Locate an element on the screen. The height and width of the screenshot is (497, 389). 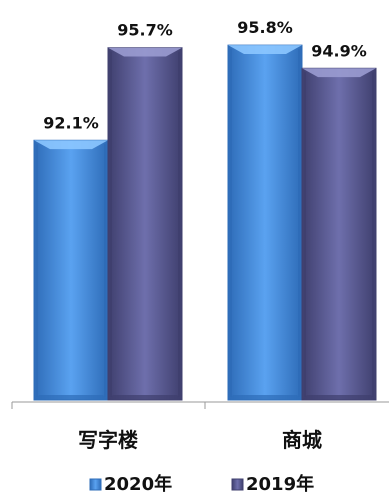
data-label: 92.1% is located at coordinates (71, 122).